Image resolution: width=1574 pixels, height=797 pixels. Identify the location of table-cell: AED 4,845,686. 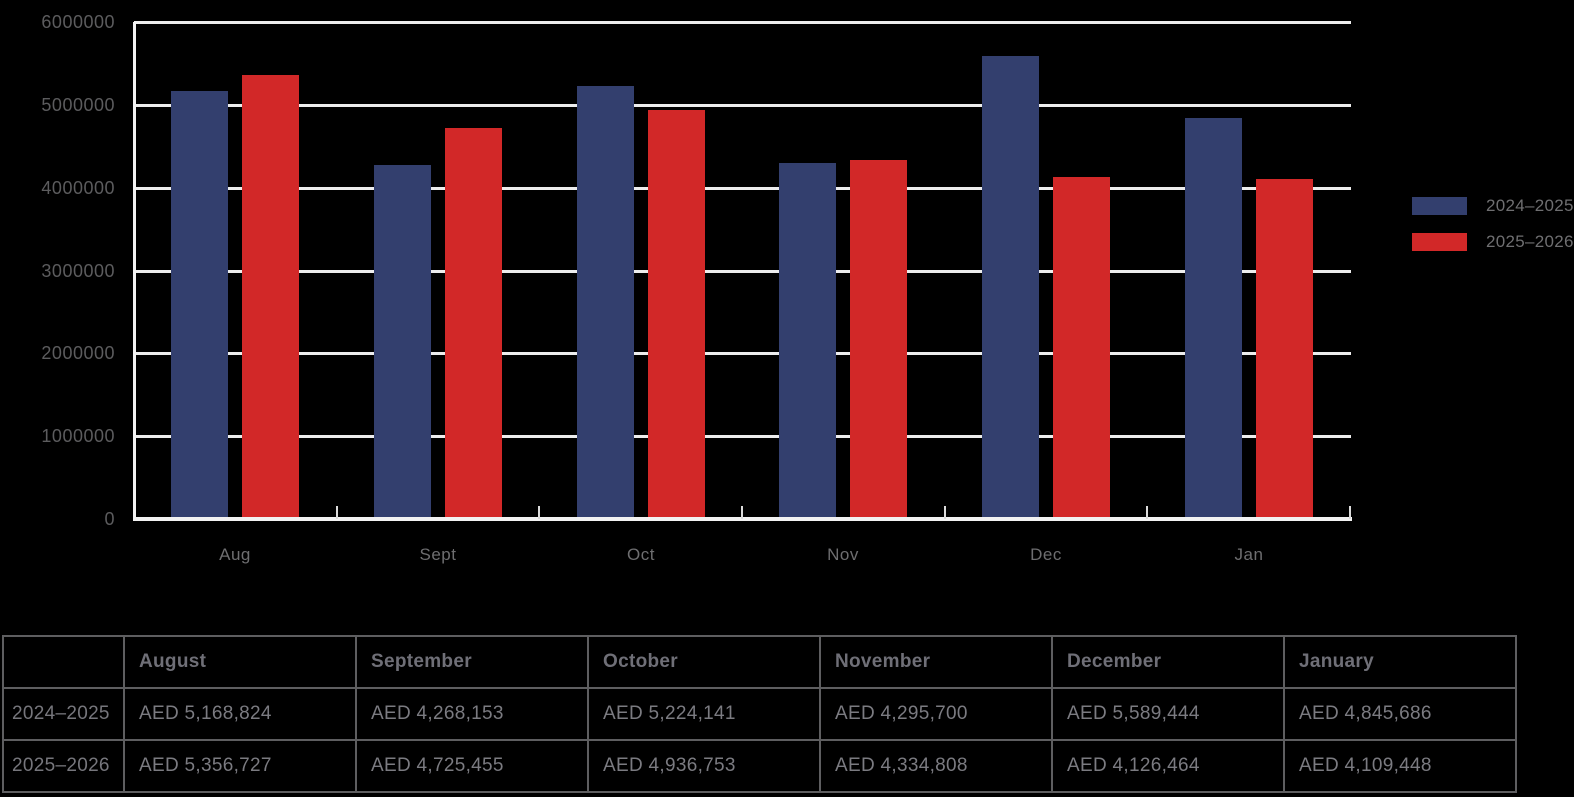
(1400, 714).